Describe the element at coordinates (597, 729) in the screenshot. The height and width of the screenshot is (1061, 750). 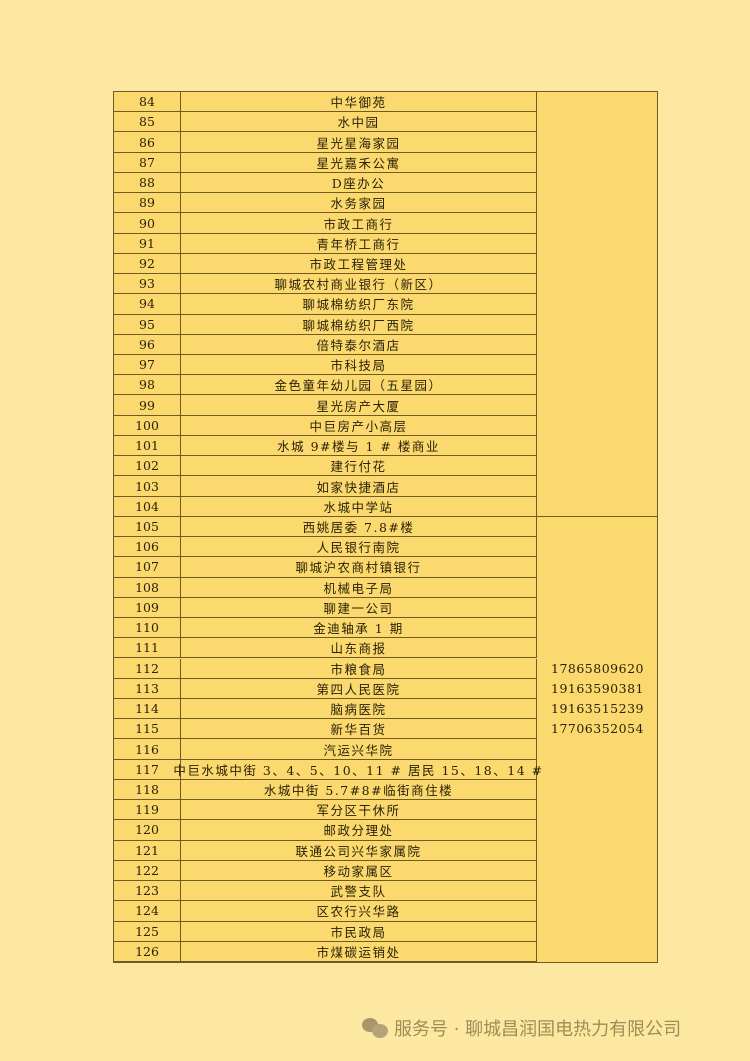
I see `phone-number: 17706352054` at that location.